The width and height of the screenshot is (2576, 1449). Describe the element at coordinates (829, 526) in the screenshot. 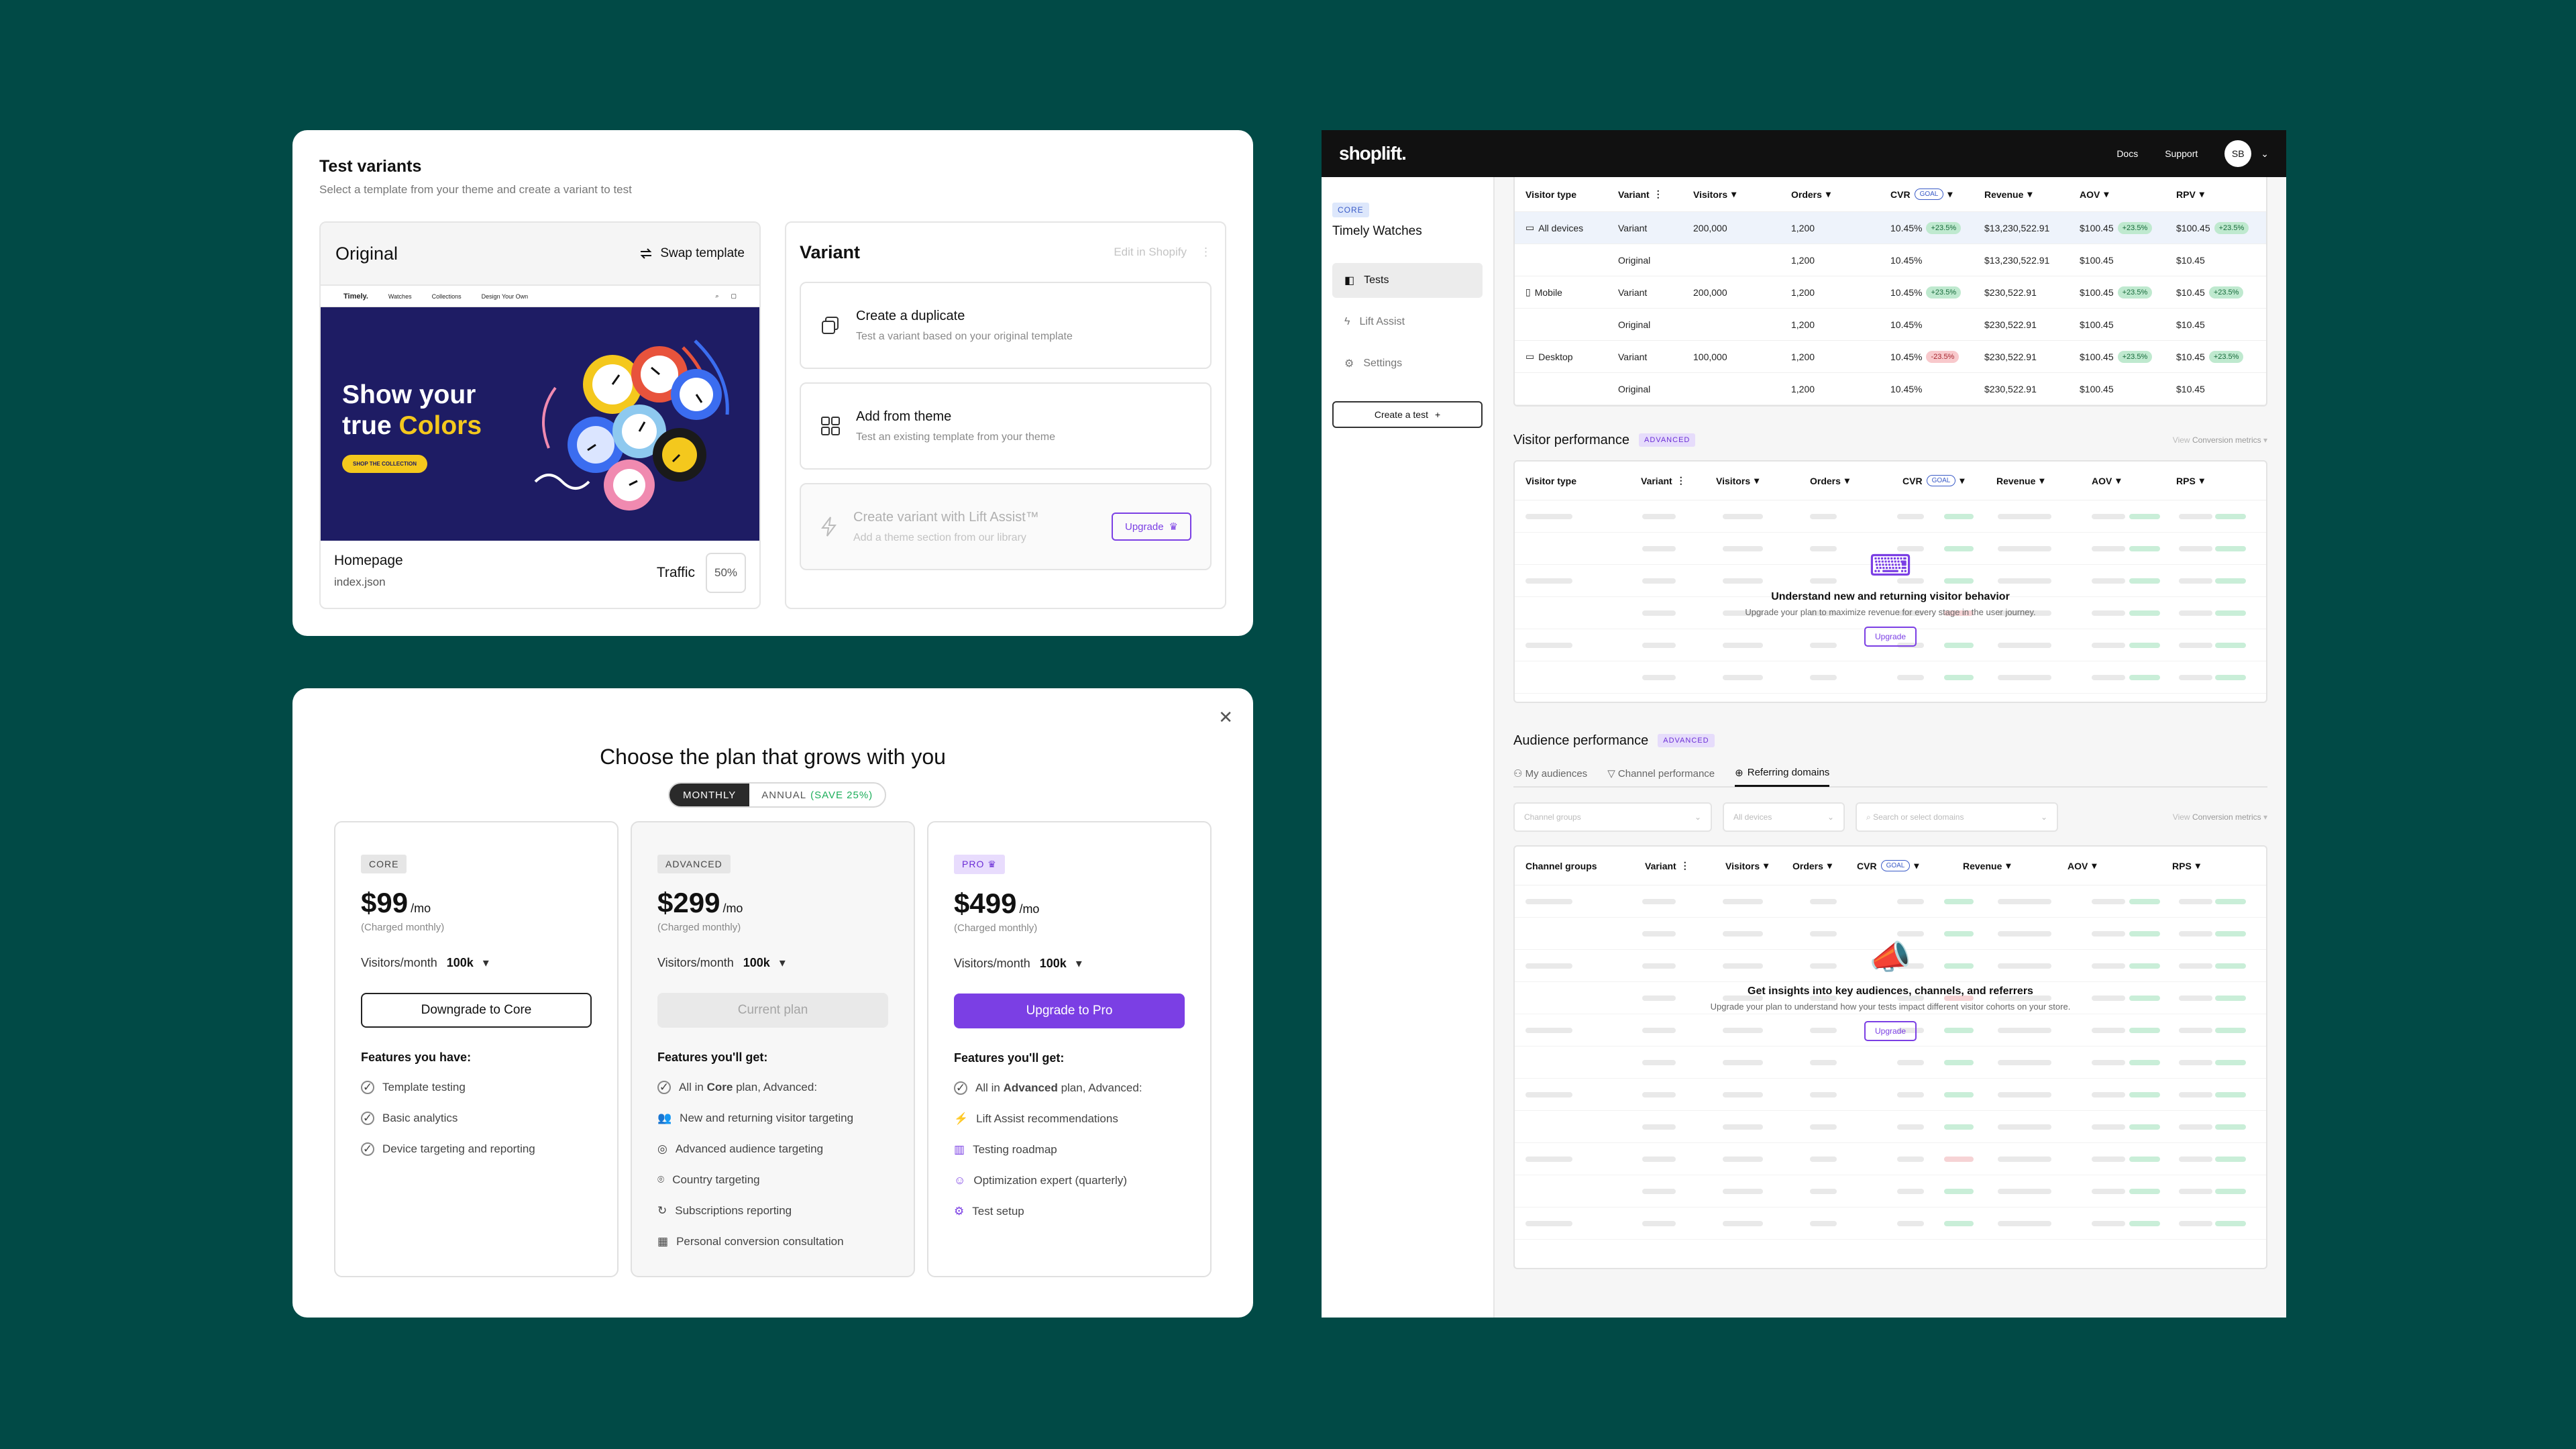

I see `lightning-icon` at that location.